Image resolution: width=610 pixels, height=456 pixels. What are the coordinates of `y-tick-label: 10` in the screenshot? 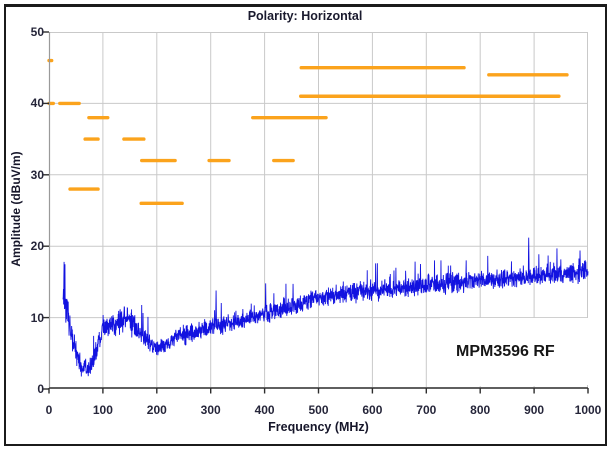 It's located at (37, 317).